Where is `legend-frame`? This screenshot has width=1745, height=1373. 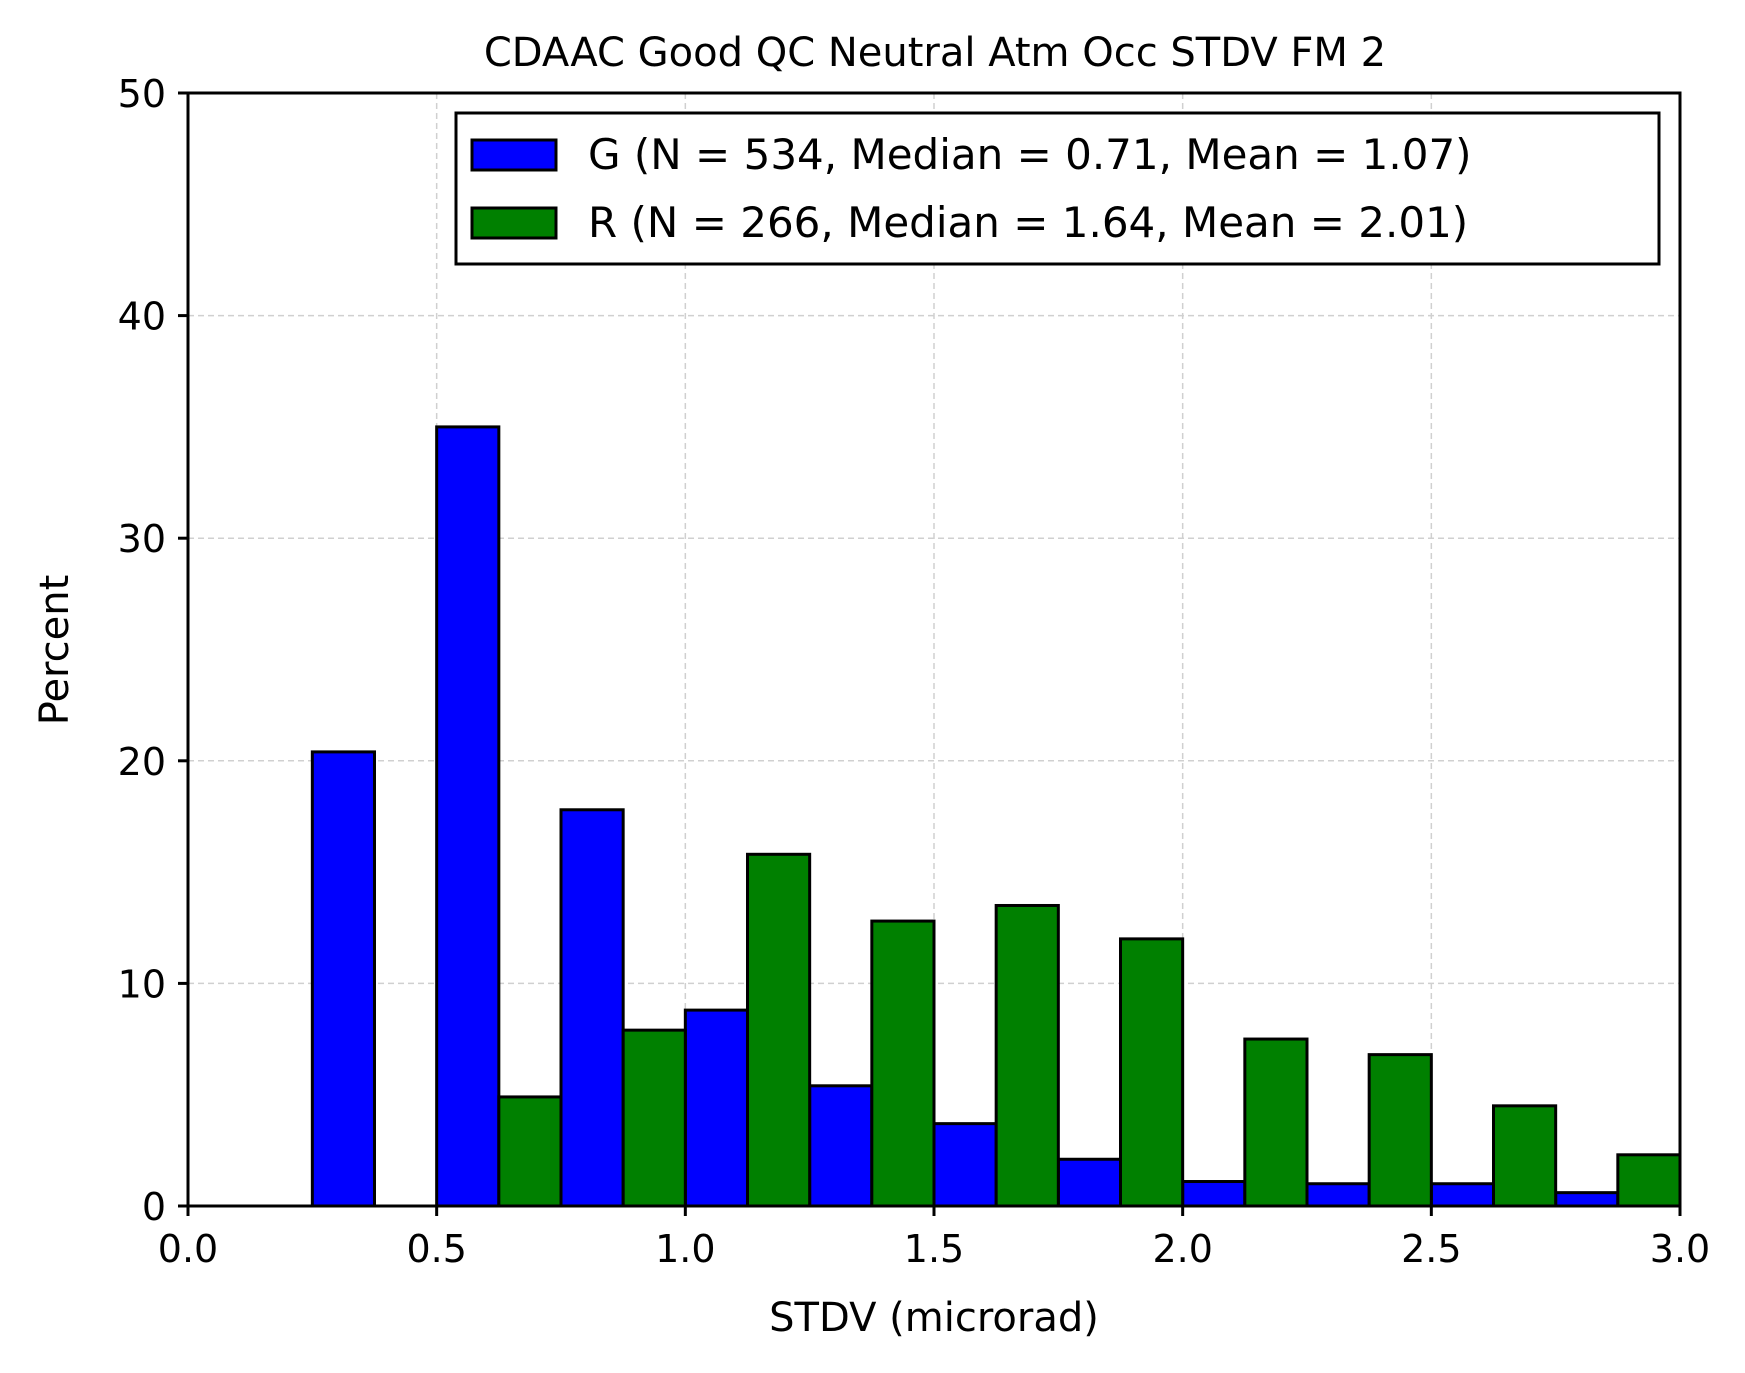 legend-frame is located at coordinates (1057, 188).